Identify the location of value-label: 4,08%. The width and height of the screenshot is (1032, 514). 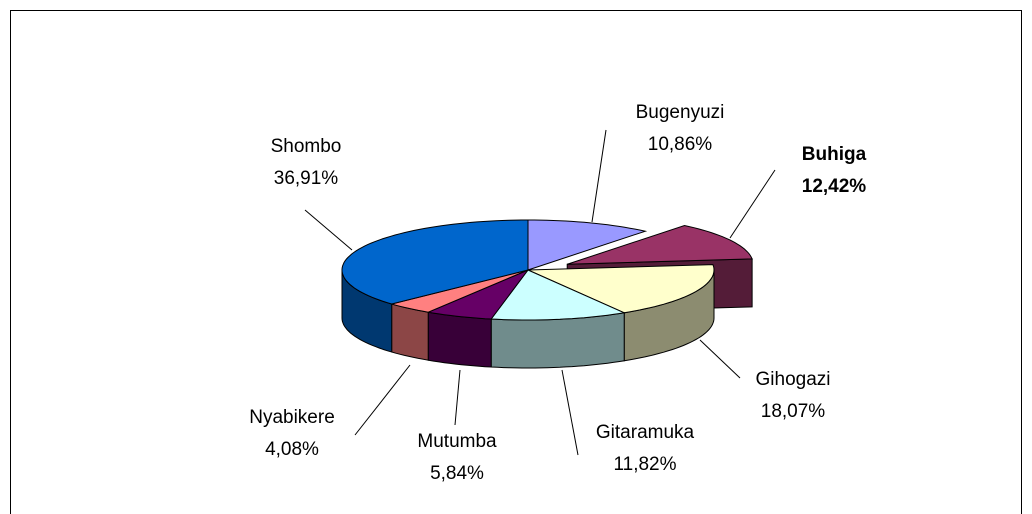
(292, 449).